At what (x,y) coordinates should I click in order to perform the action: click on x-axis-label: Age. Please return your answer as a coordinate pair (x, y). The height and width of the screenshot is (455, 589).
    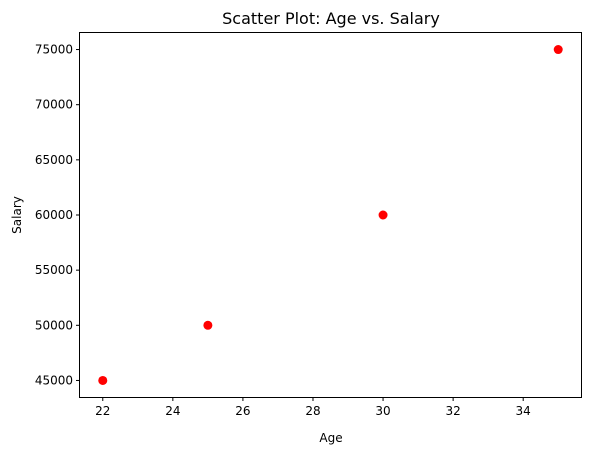
    Looking at the image, I should click on (330, 438).